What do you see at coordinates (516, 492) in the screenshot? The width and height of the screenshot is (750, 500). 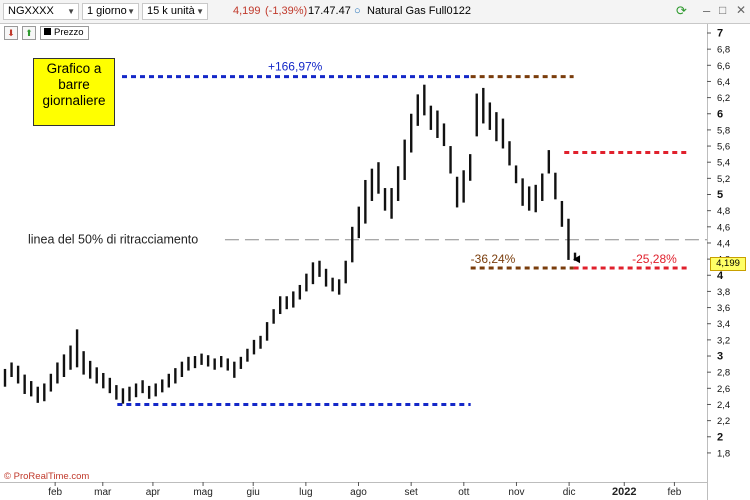 I see `x-tick-label: nov` at bounding box center [516, 492].